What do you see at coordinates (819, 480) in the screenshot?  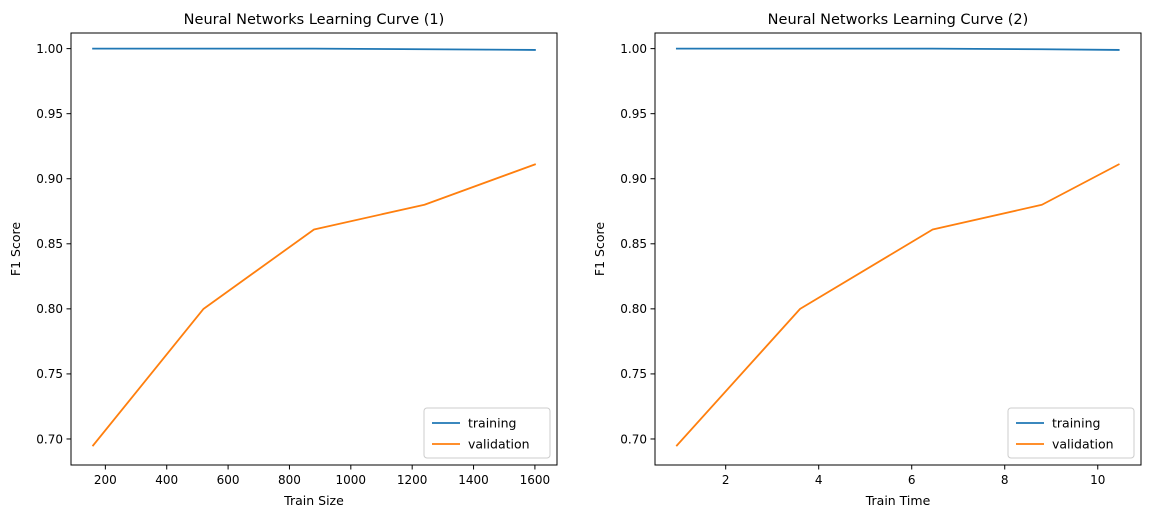 I see `x-tick-label: 4` at bounding box center [819, 480].